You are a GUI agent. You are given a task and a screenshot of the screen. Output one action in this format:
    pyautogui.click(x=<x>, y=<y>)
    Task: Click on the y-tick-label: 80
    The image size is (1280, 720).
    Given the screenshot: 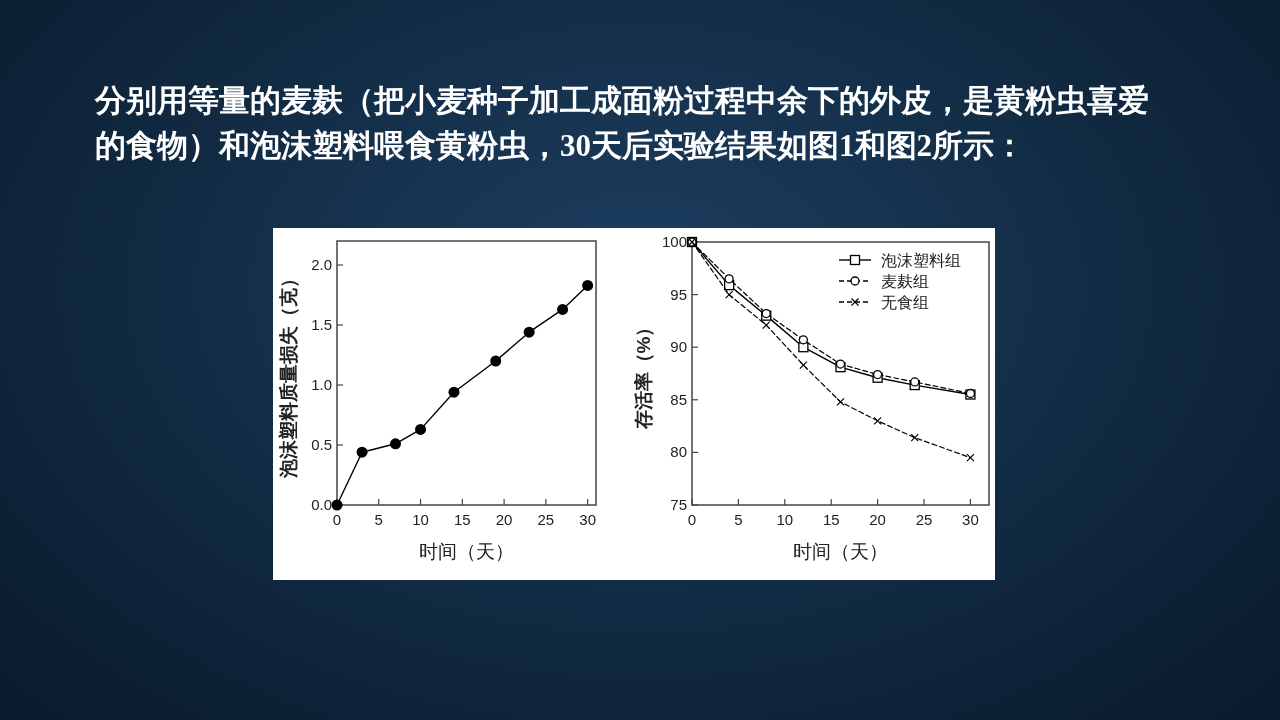 What is the action you would take?
    pyautogui.click(x=678, y=452)
    